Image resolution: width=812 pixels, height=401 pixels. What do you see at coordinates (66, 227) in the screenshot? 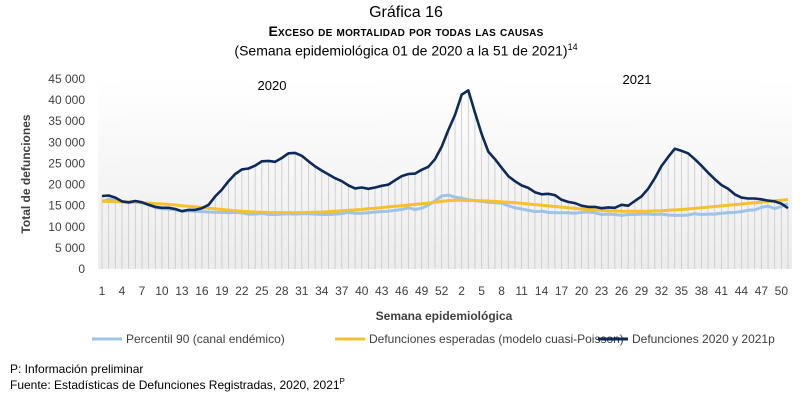
I see `y-tick-label: 10 000` at bounding box center [66, 227].